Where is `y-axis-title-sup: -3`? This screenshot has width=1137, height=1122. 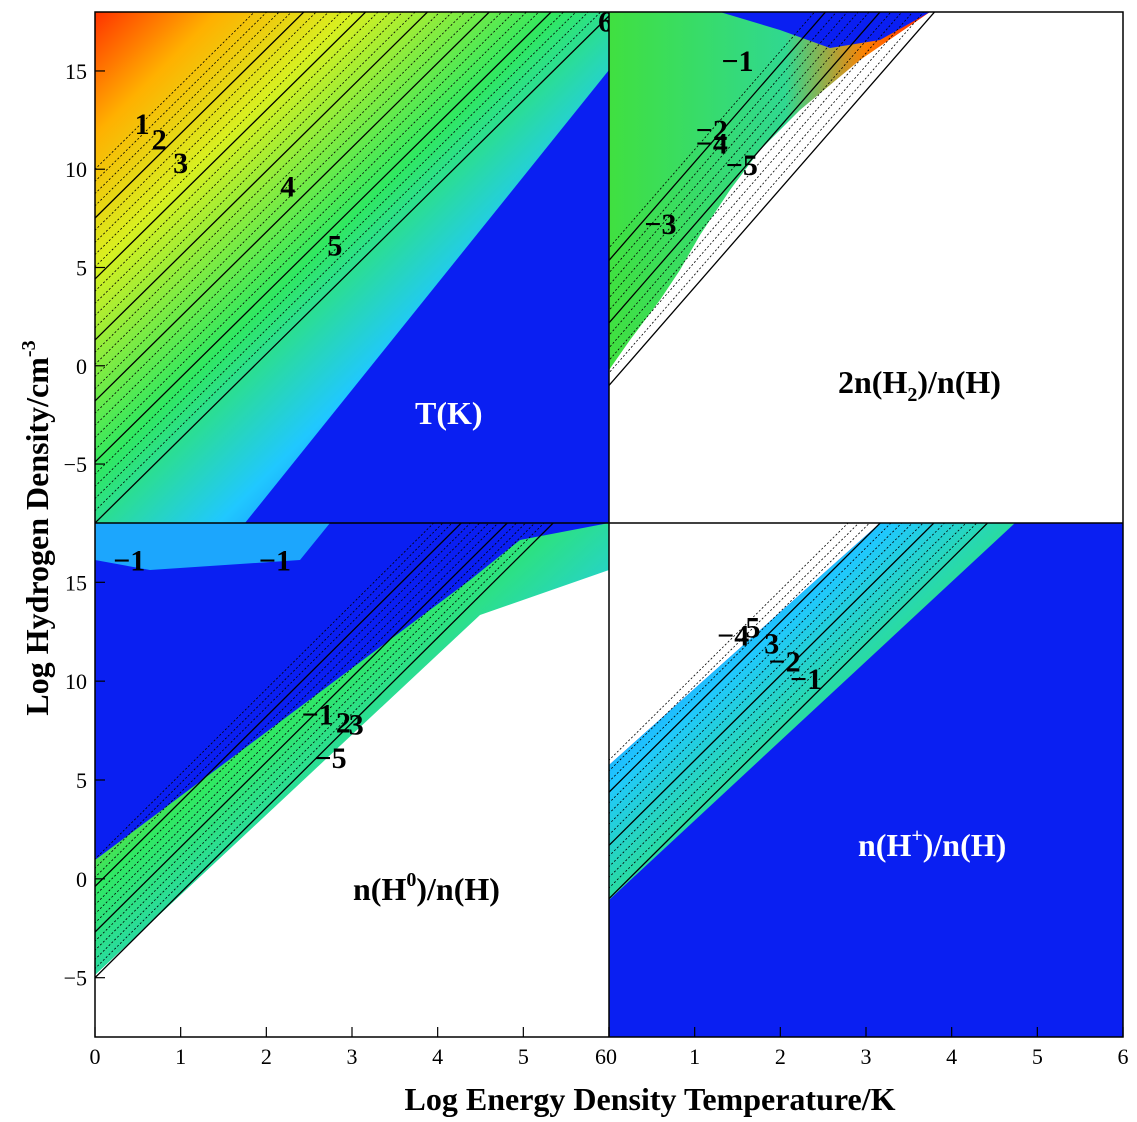 y-axis-title-sup: -3 is located at coordinates (29, 348).